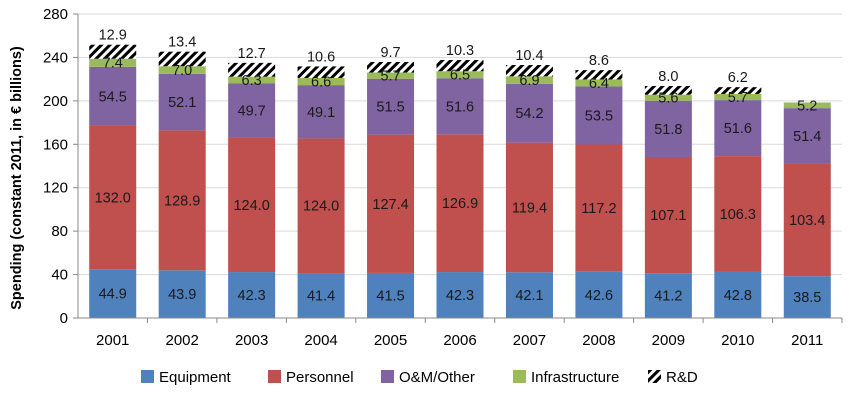 The image size is (852, 405). I want to click on data-label: 6.9, so click(529, 81).